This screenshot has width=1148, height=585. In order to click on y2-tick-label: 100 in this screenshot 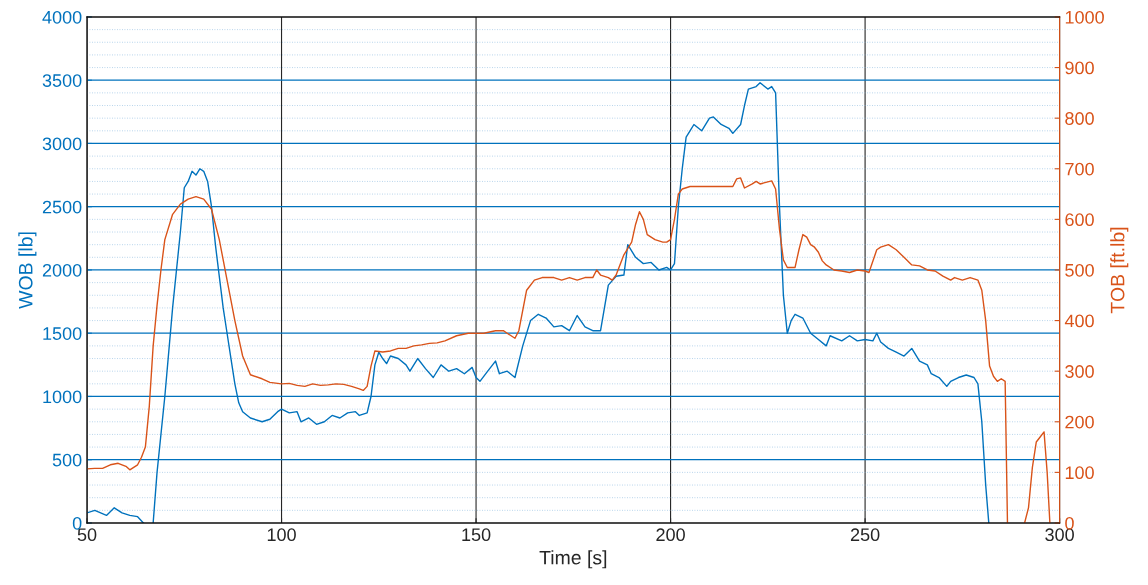, I will do `click(1079, 473)`.